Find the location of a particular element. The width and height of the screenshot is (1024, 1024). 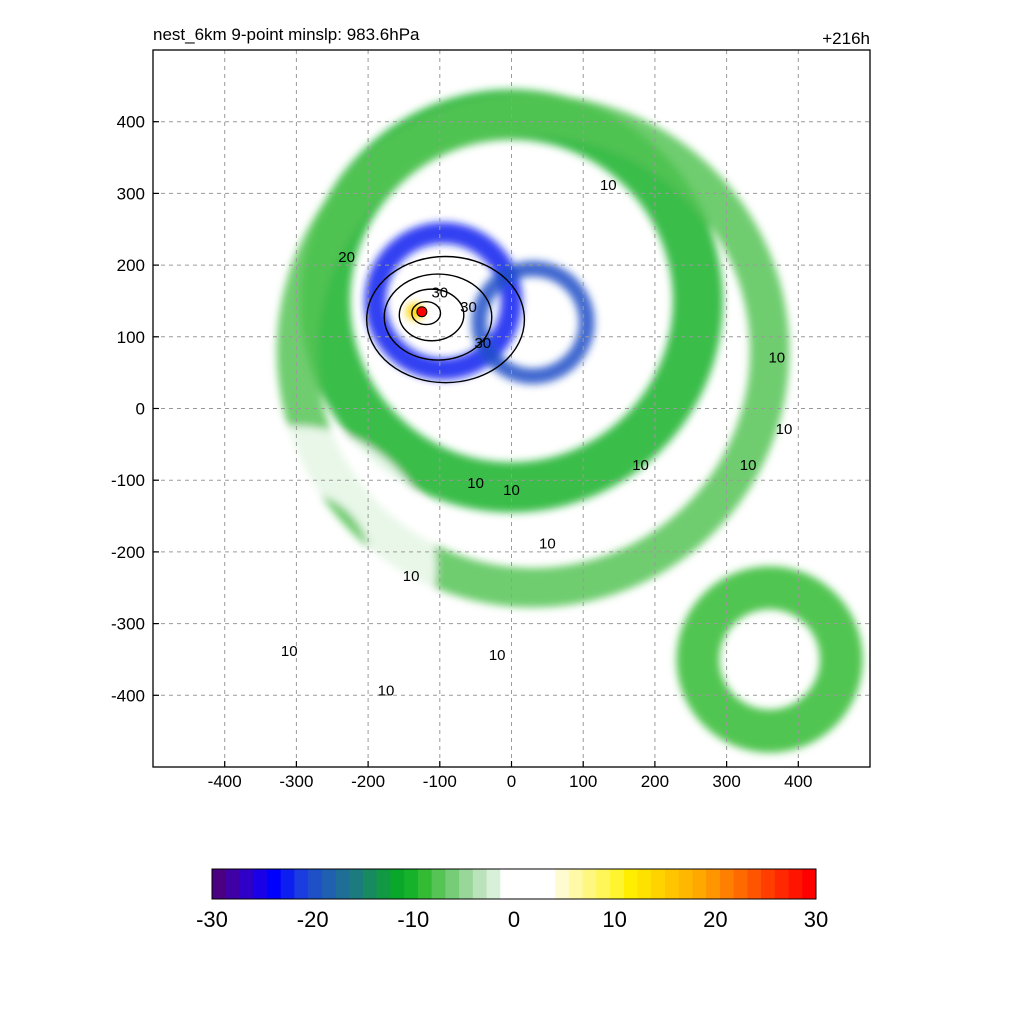

colorbar-tick-label: 30 is located at coordinates (816, 919).